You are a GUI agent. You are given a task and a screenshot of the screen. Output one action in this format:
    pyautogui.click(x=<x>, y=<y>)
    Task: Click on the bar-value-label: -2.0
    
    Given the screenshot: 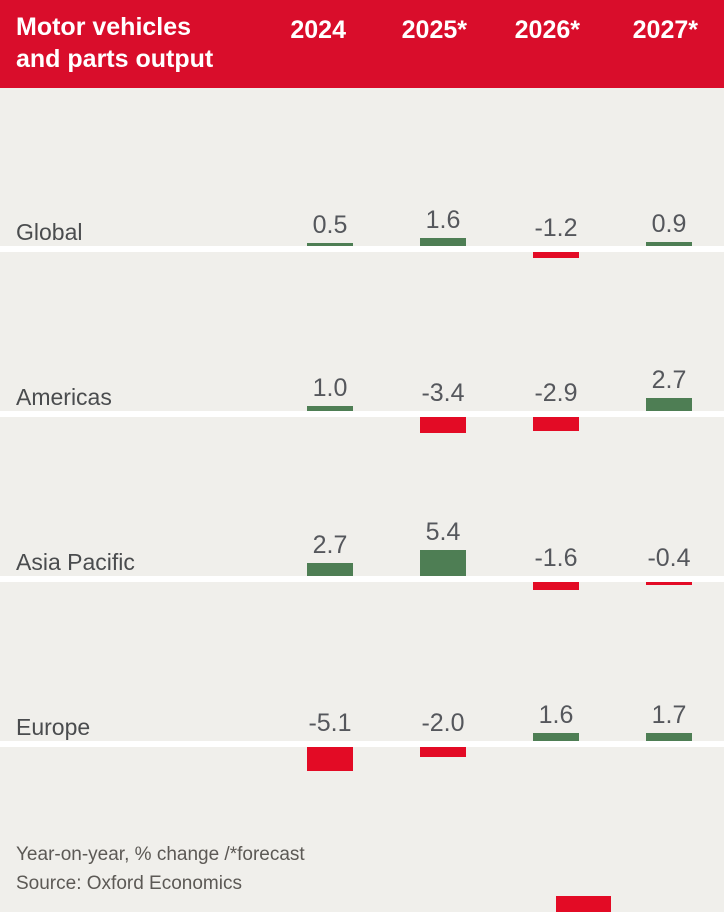 What is the action you would take?
    pyautogui.click(x=443, y=723)
    